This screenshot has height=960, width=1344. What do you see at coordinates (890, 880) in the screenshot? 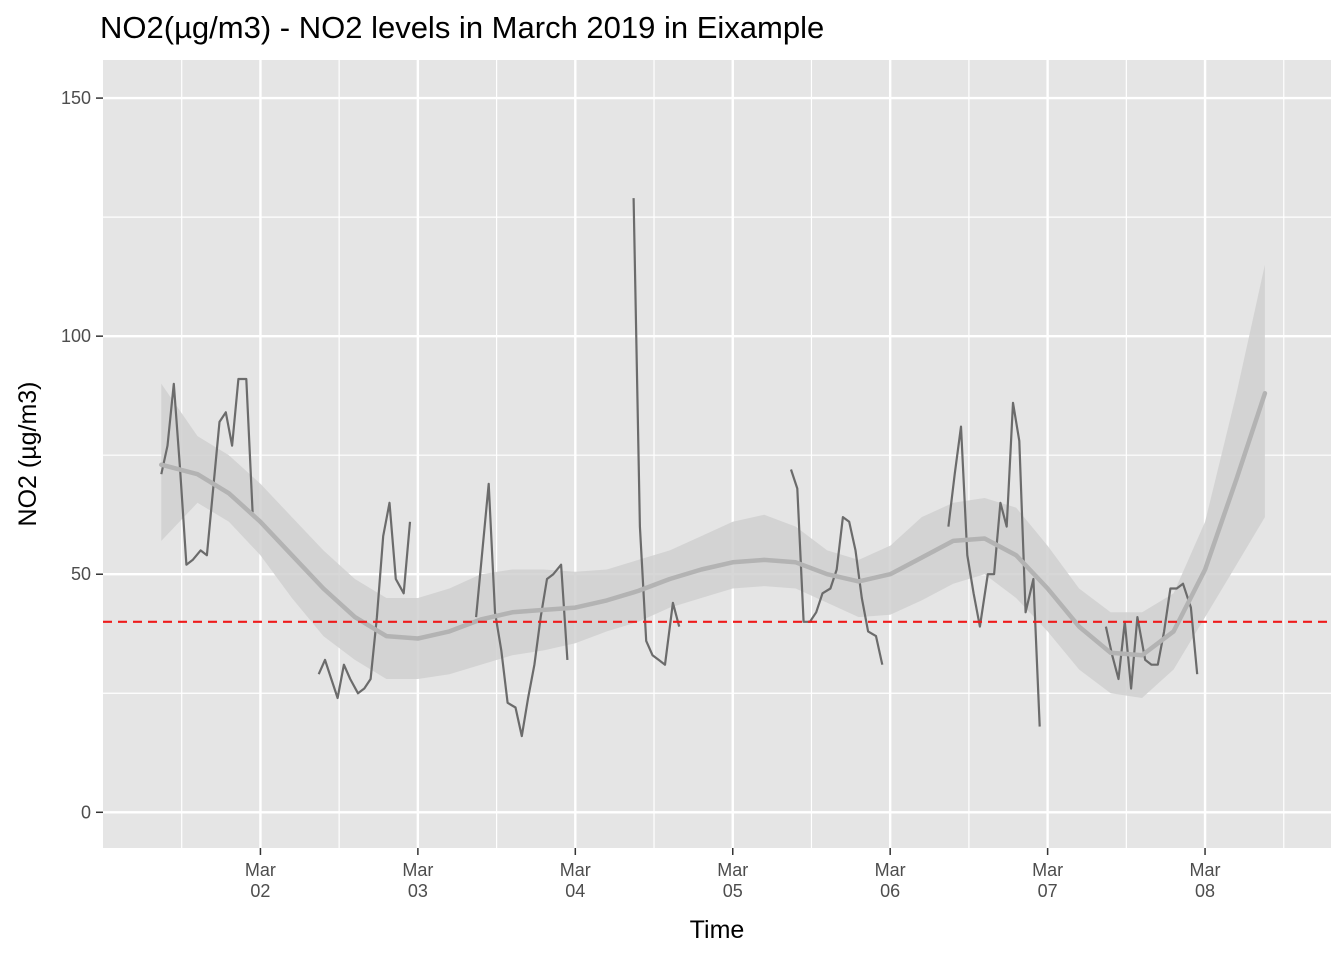
I see `x-tick-label: Mar 06` at bounding box center [890, 880].